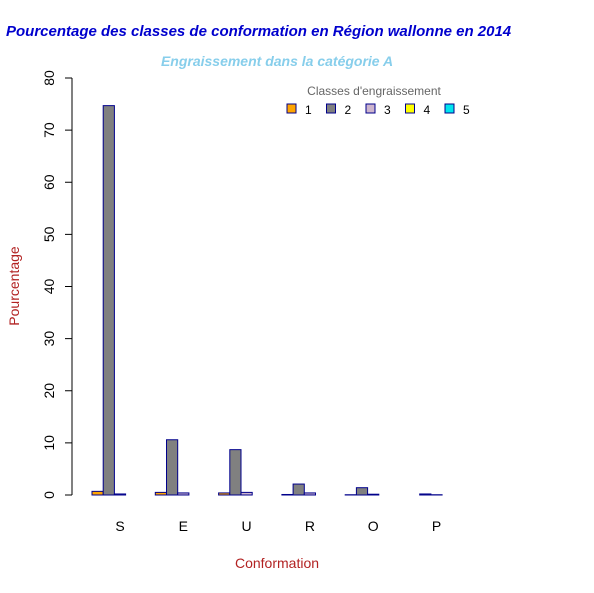 This screenshot has width=594, height=593. Describe the element at coordinates (387, 110) in the screenshot. I see `legend-label-3: 3` at that location.